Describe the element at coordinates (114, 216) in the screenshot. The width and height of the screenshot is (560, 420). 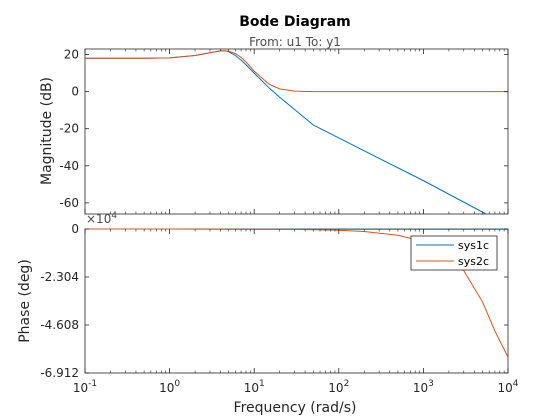
I see `phase-scale-note-exp: 4` at that location.